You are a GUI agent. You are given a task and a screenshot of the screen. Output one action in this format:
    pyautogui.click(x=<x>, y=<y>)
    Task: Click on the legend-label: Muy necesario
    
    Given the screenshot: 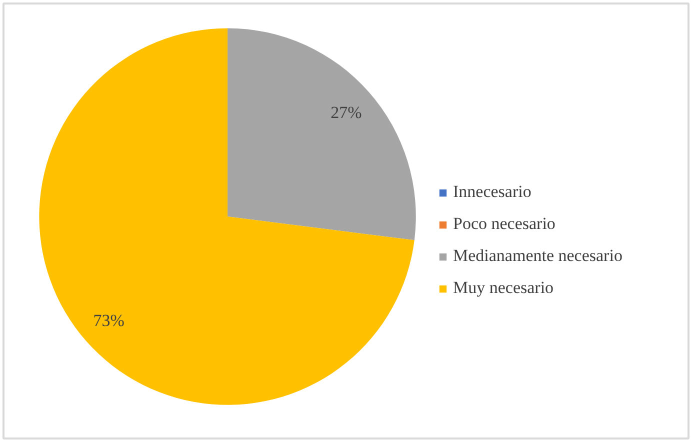 What is the action you would take?
    pyautogui.click(x=503, y=288)
    